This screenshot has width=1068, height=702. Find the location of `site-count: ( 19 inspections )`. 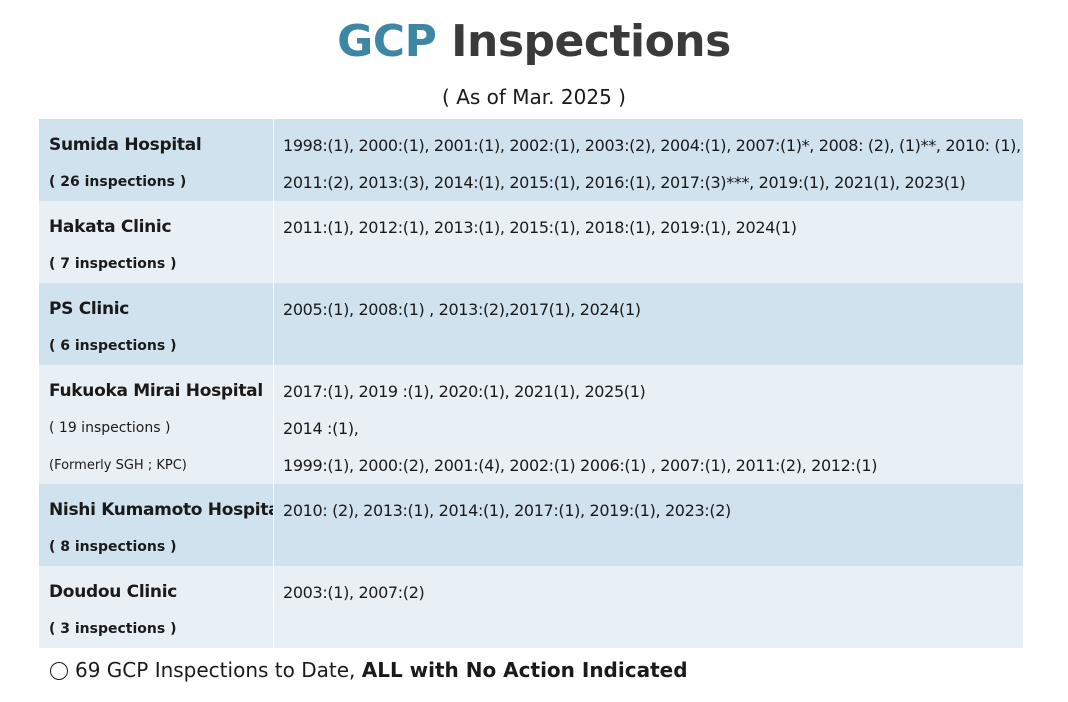

site-count: ( 19 inspections ) is located at coordinates (110, 428).